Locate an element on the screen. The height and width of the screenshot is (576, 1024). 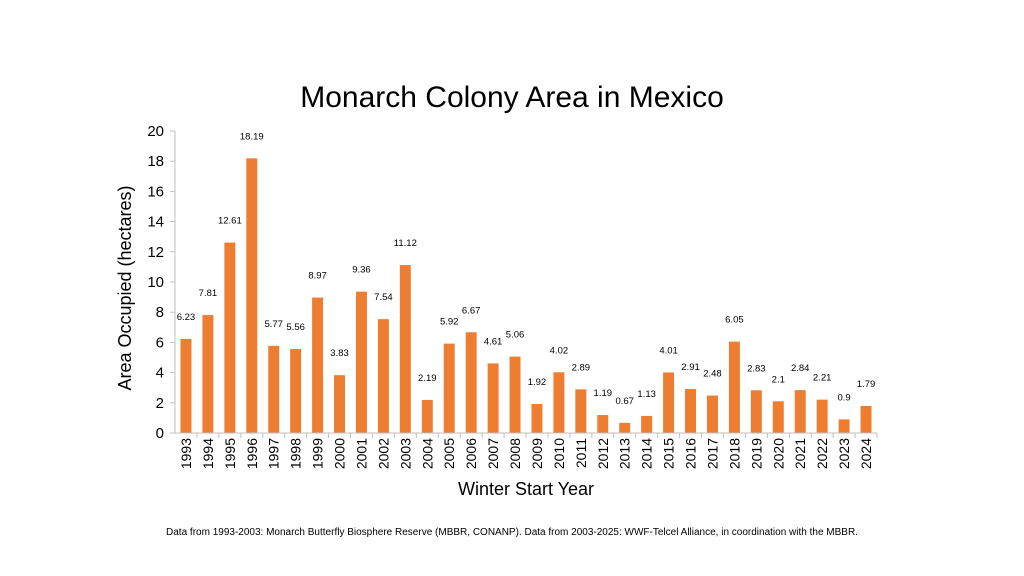
bar-2014 is located at coordinates (647, 424).